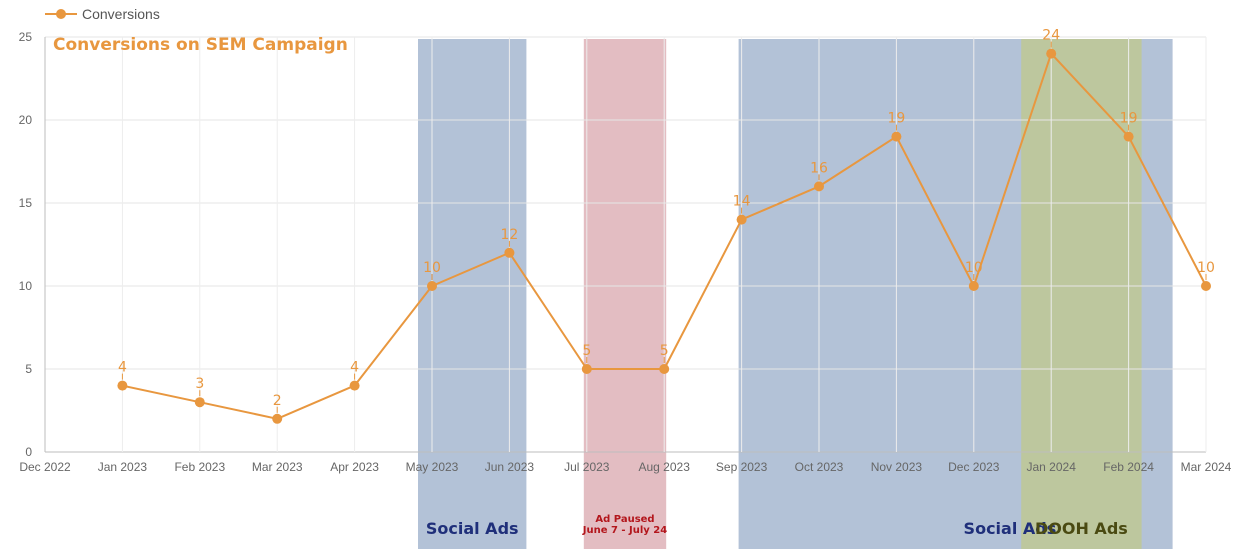 The height and width of the screenshot is (549, 1237). Describe the element at coordinates (199, 467) in the screenshot. I see `x-tick-label: Feb 2023` at that location.